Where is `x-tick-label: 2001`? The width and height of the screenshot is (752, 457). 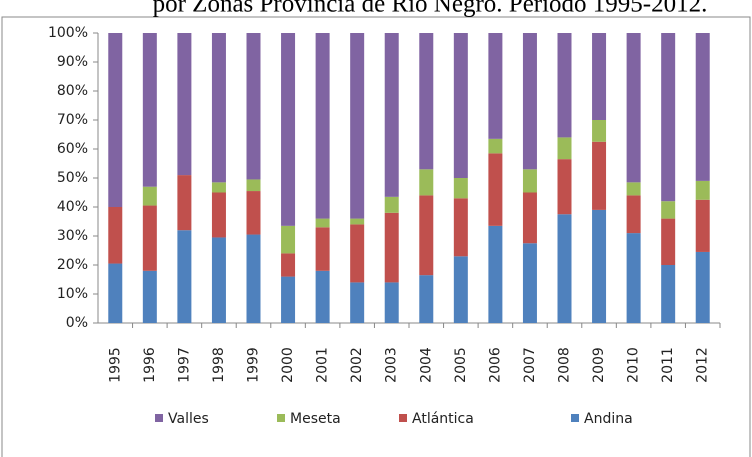
x-tick-label: 2001 is located at coordinates (323, 365).